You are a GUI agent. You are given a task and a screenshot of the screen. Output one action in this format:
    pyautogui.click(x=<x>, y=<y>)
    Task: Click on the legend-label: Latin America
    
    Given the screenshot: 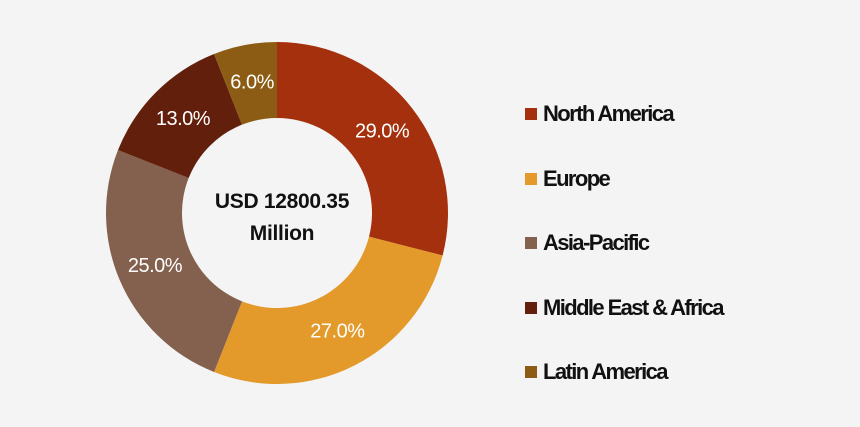 What is the action you would take?
    pyautogui.click(x=605, y=372)
    